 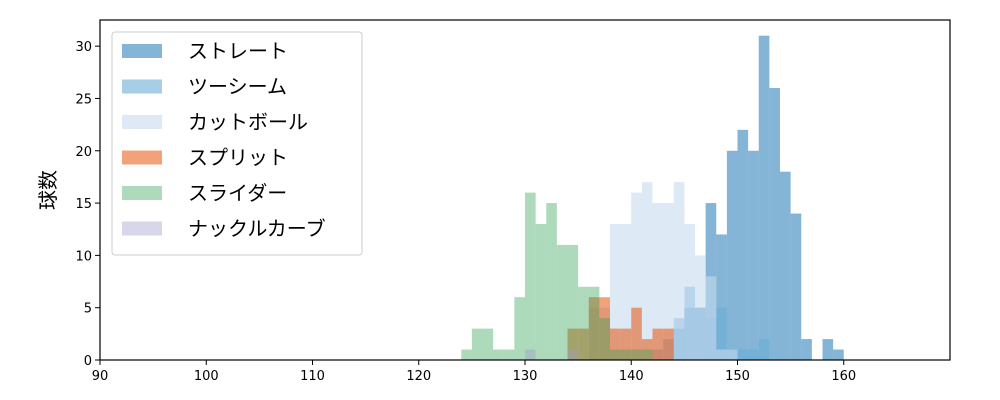 What do you see at coordinates (83, 204) in the screenshot?
I see `y-tick-label: 15` at bounding box center [83, 204].